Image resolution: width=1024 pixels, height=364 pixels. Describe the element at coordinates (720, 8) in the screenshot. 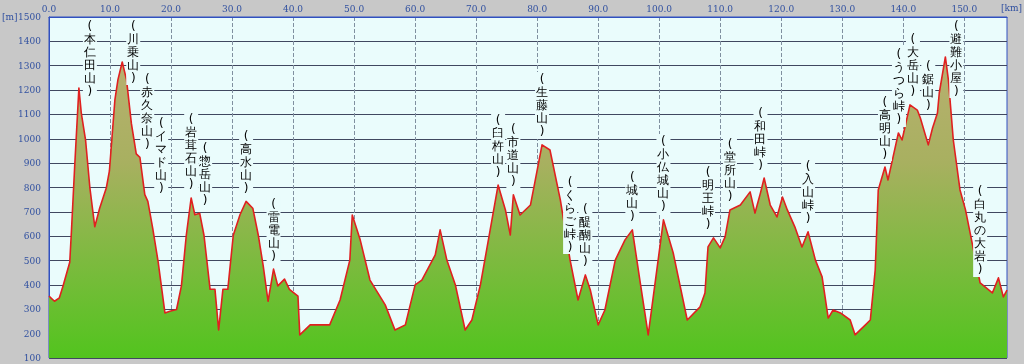

I see `x-tick-label: 110.0` at that location.